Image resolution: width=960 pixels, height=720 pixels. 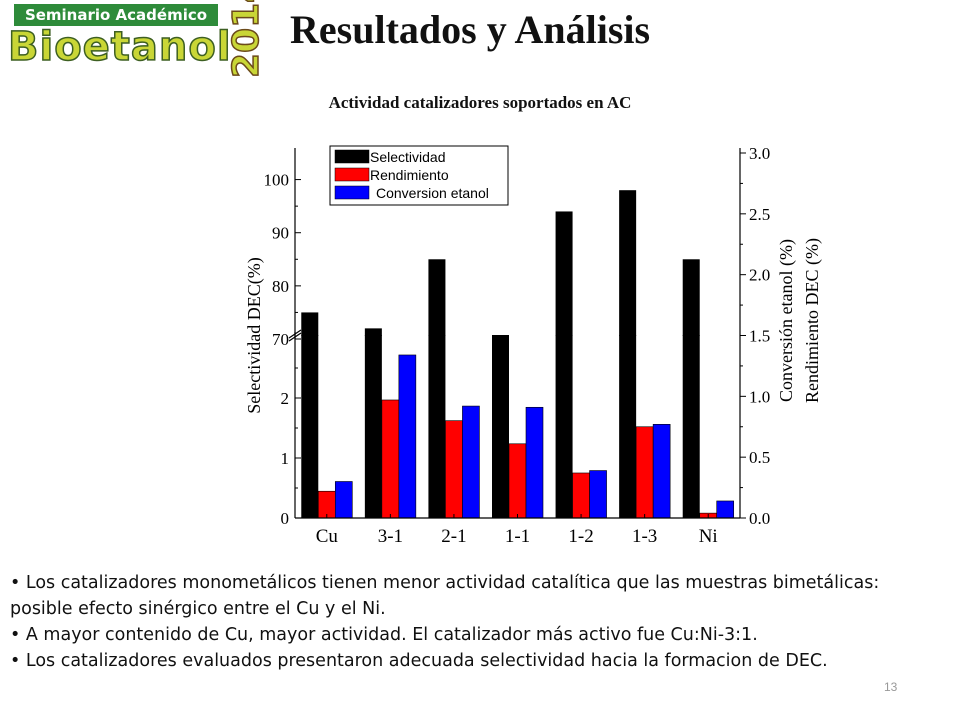 What do you see at coordinates (408, 157) in the screenshot?
I see `legend-label: Selectividad` at bounding box center [408, 157].